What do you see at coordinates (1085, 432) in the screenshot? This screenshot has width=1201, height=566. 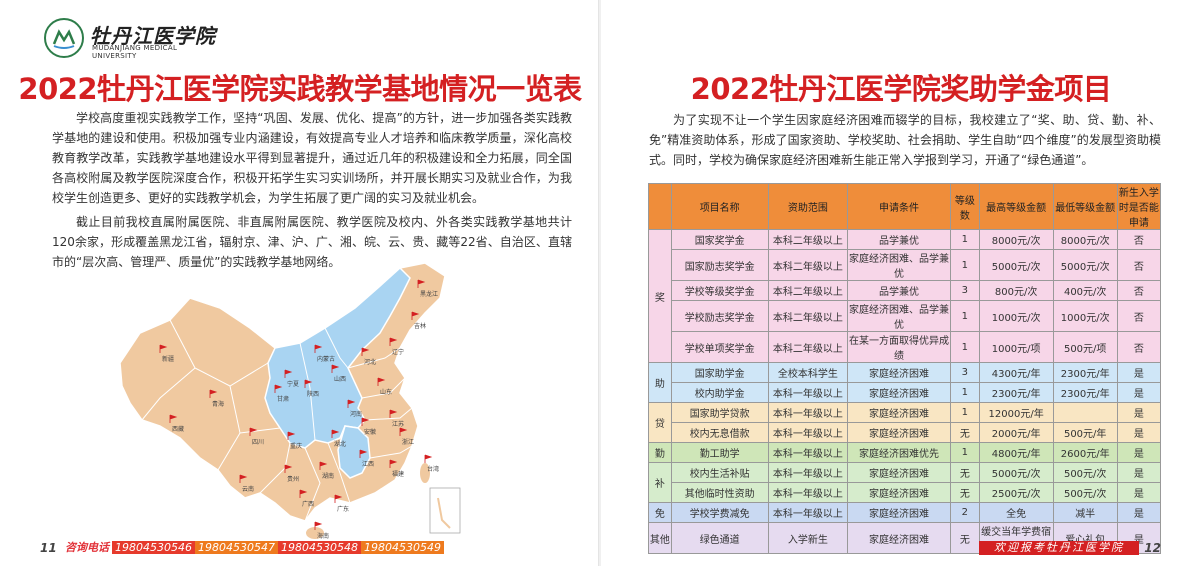 I see `table-cell: 500元/年` at bounding box center [1085, 432].